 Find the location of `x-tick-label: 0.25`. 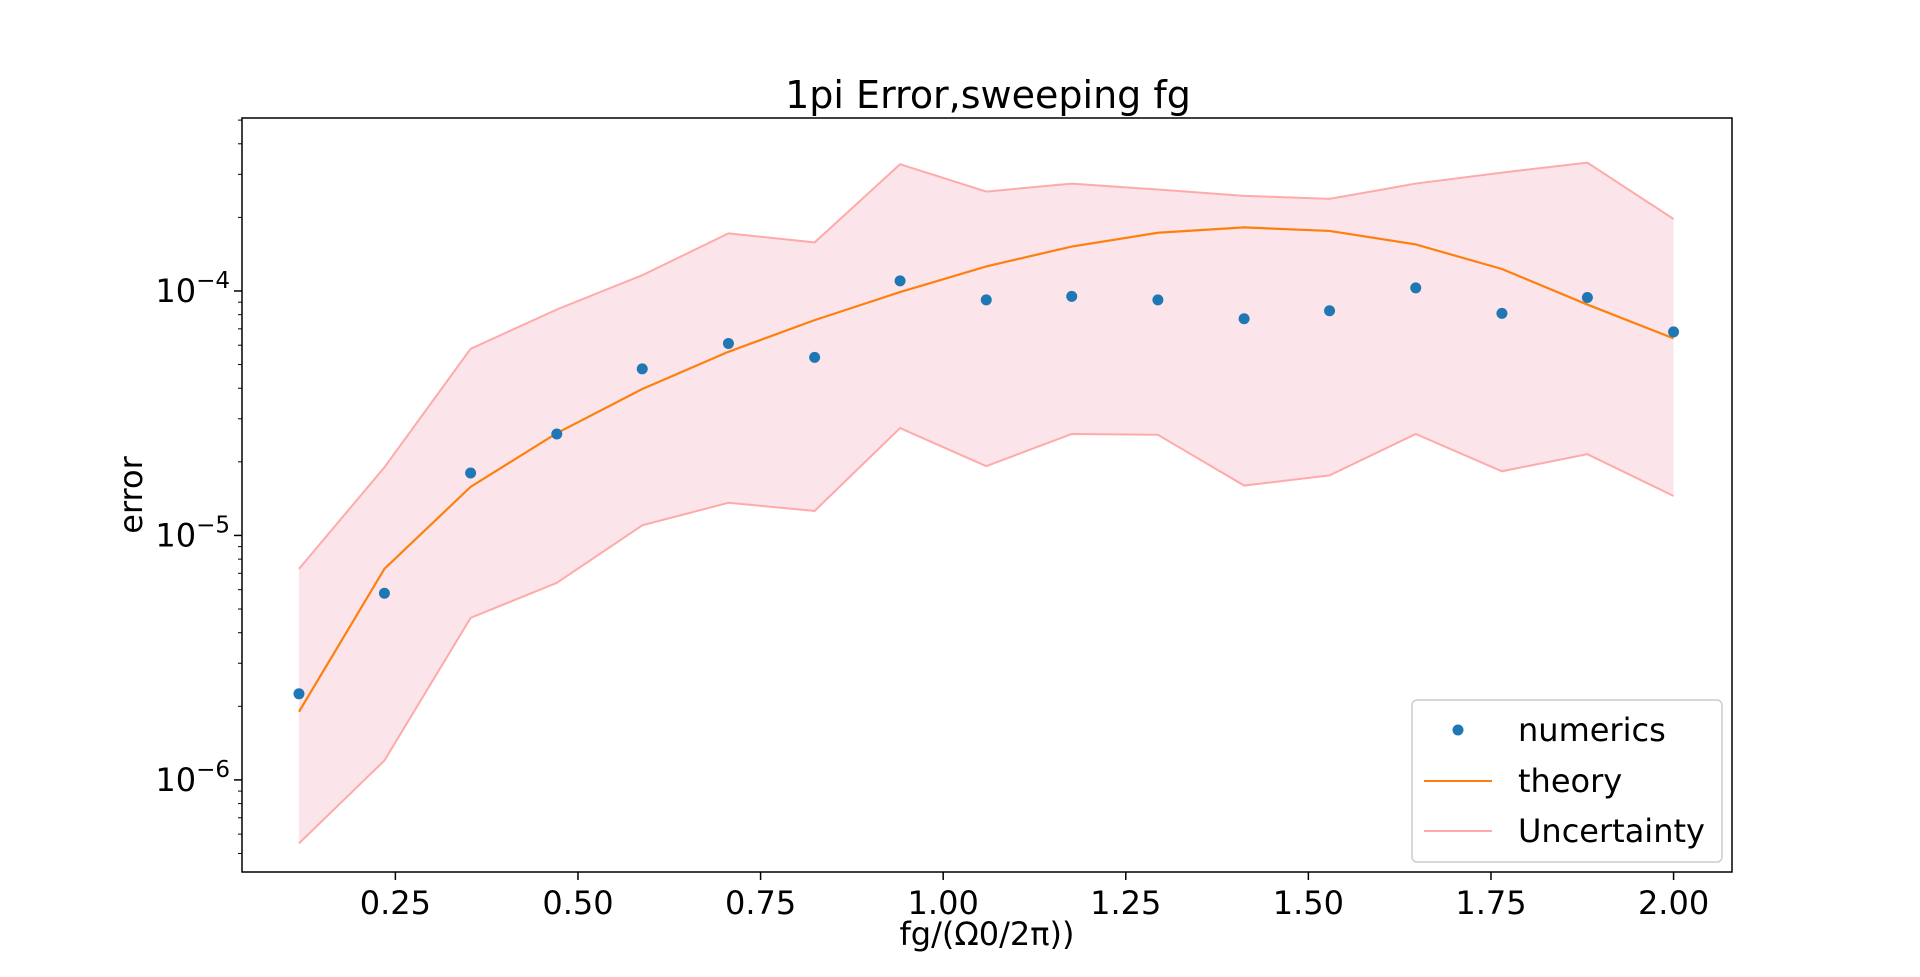

x-tick-label: 0.25 is located at coordinates (395, 903).